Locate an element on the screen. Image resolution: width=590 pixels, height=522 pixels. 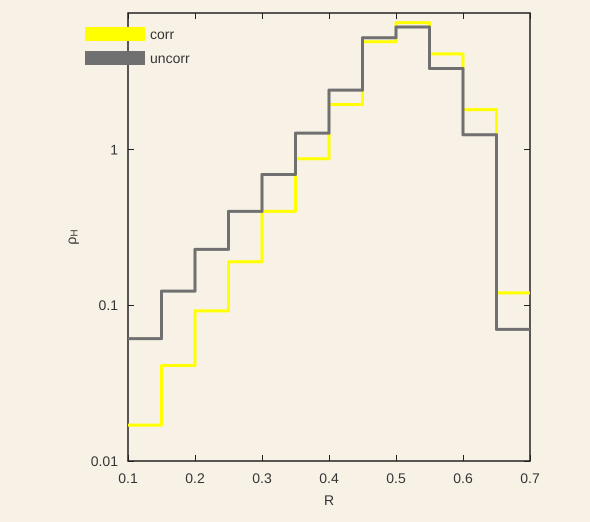
x-tick-label: 0.4 is located at coordinates (329, 478).